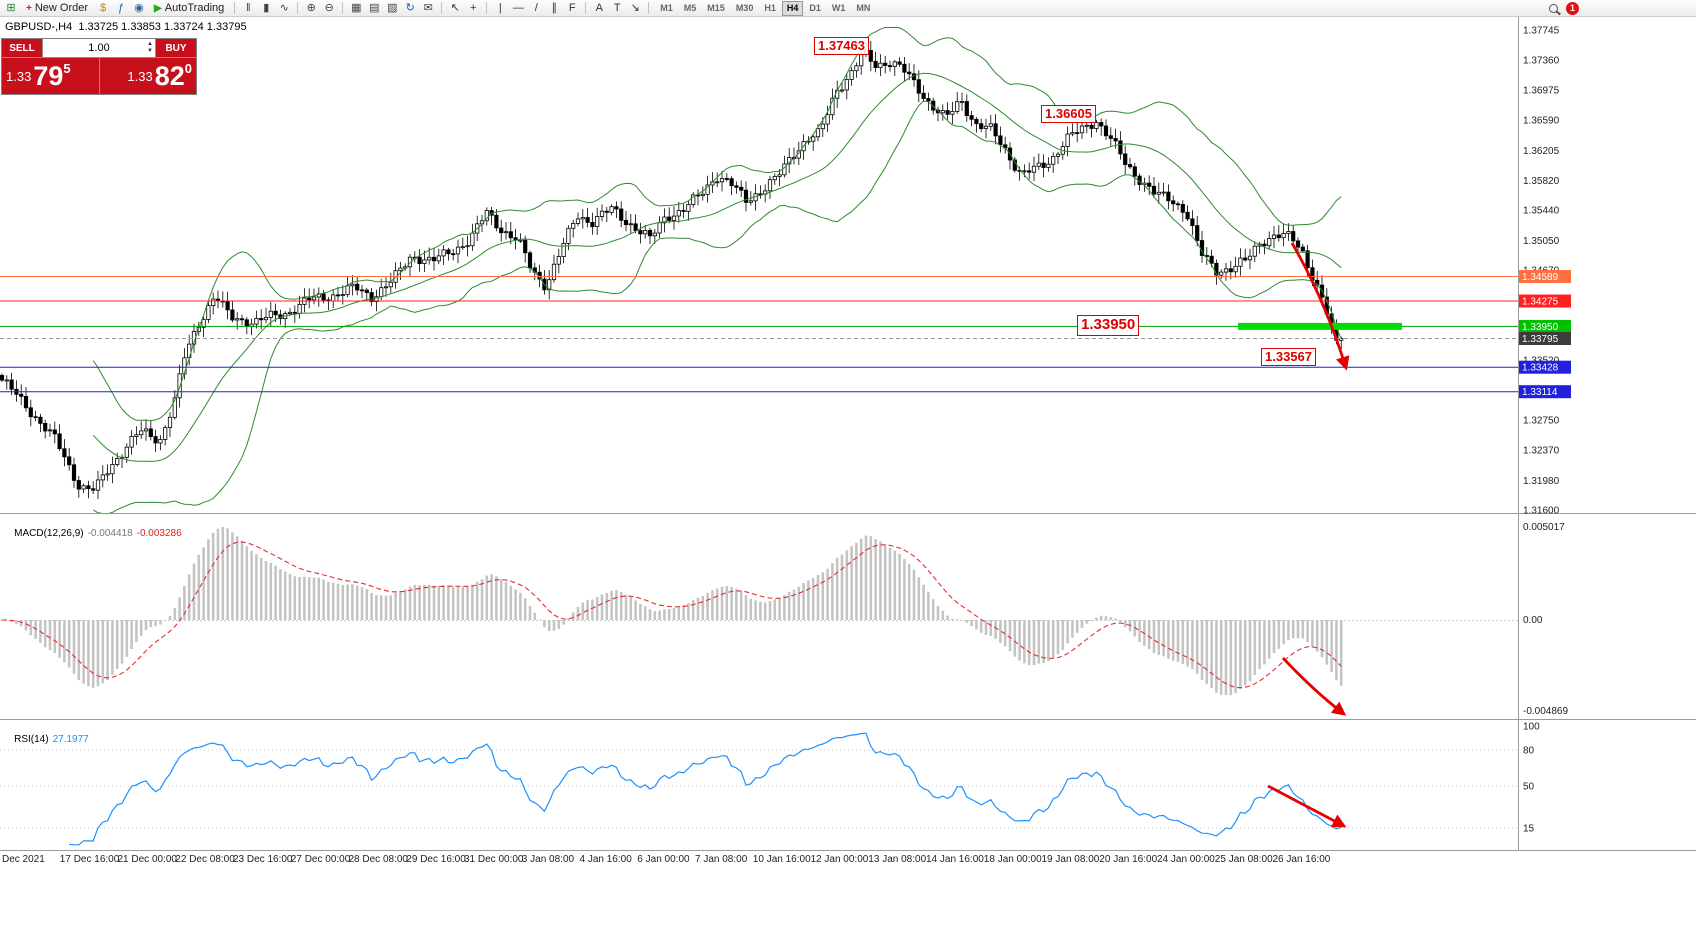 The image size is (1696, 938). I want to click on cursor-icon: ↖, so click(455, 7).